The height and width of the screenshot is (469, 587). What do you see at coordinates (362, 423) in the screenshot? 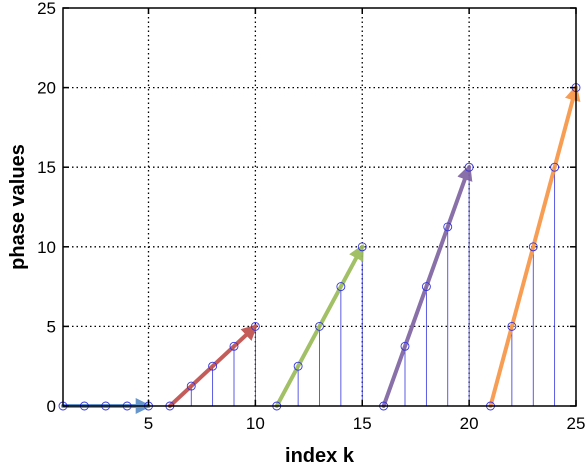
I see `x-tick-label: 15` at bounding box center [362, 423].